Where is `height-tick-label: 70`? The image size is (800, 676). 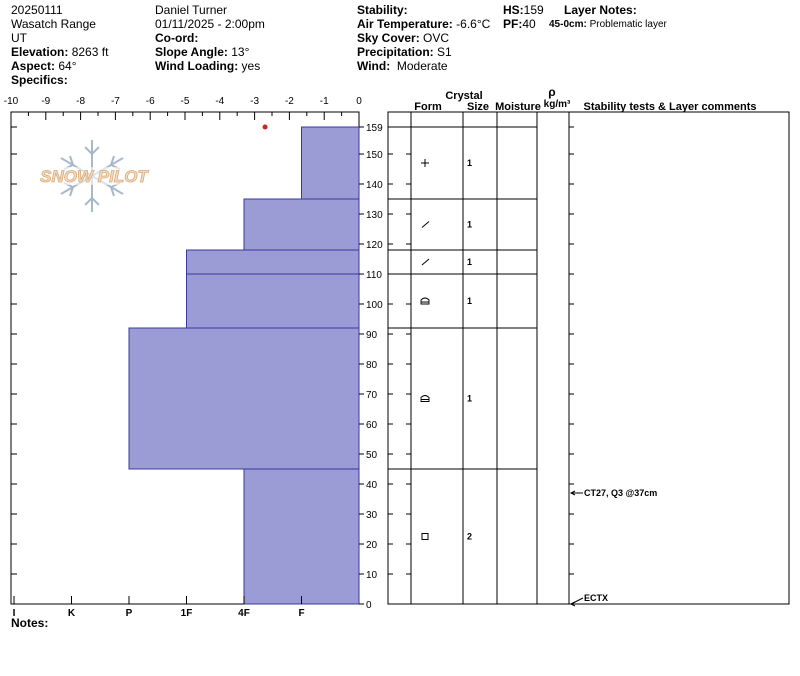
height-tick-label: 70 is located at coordinates (372, 395).